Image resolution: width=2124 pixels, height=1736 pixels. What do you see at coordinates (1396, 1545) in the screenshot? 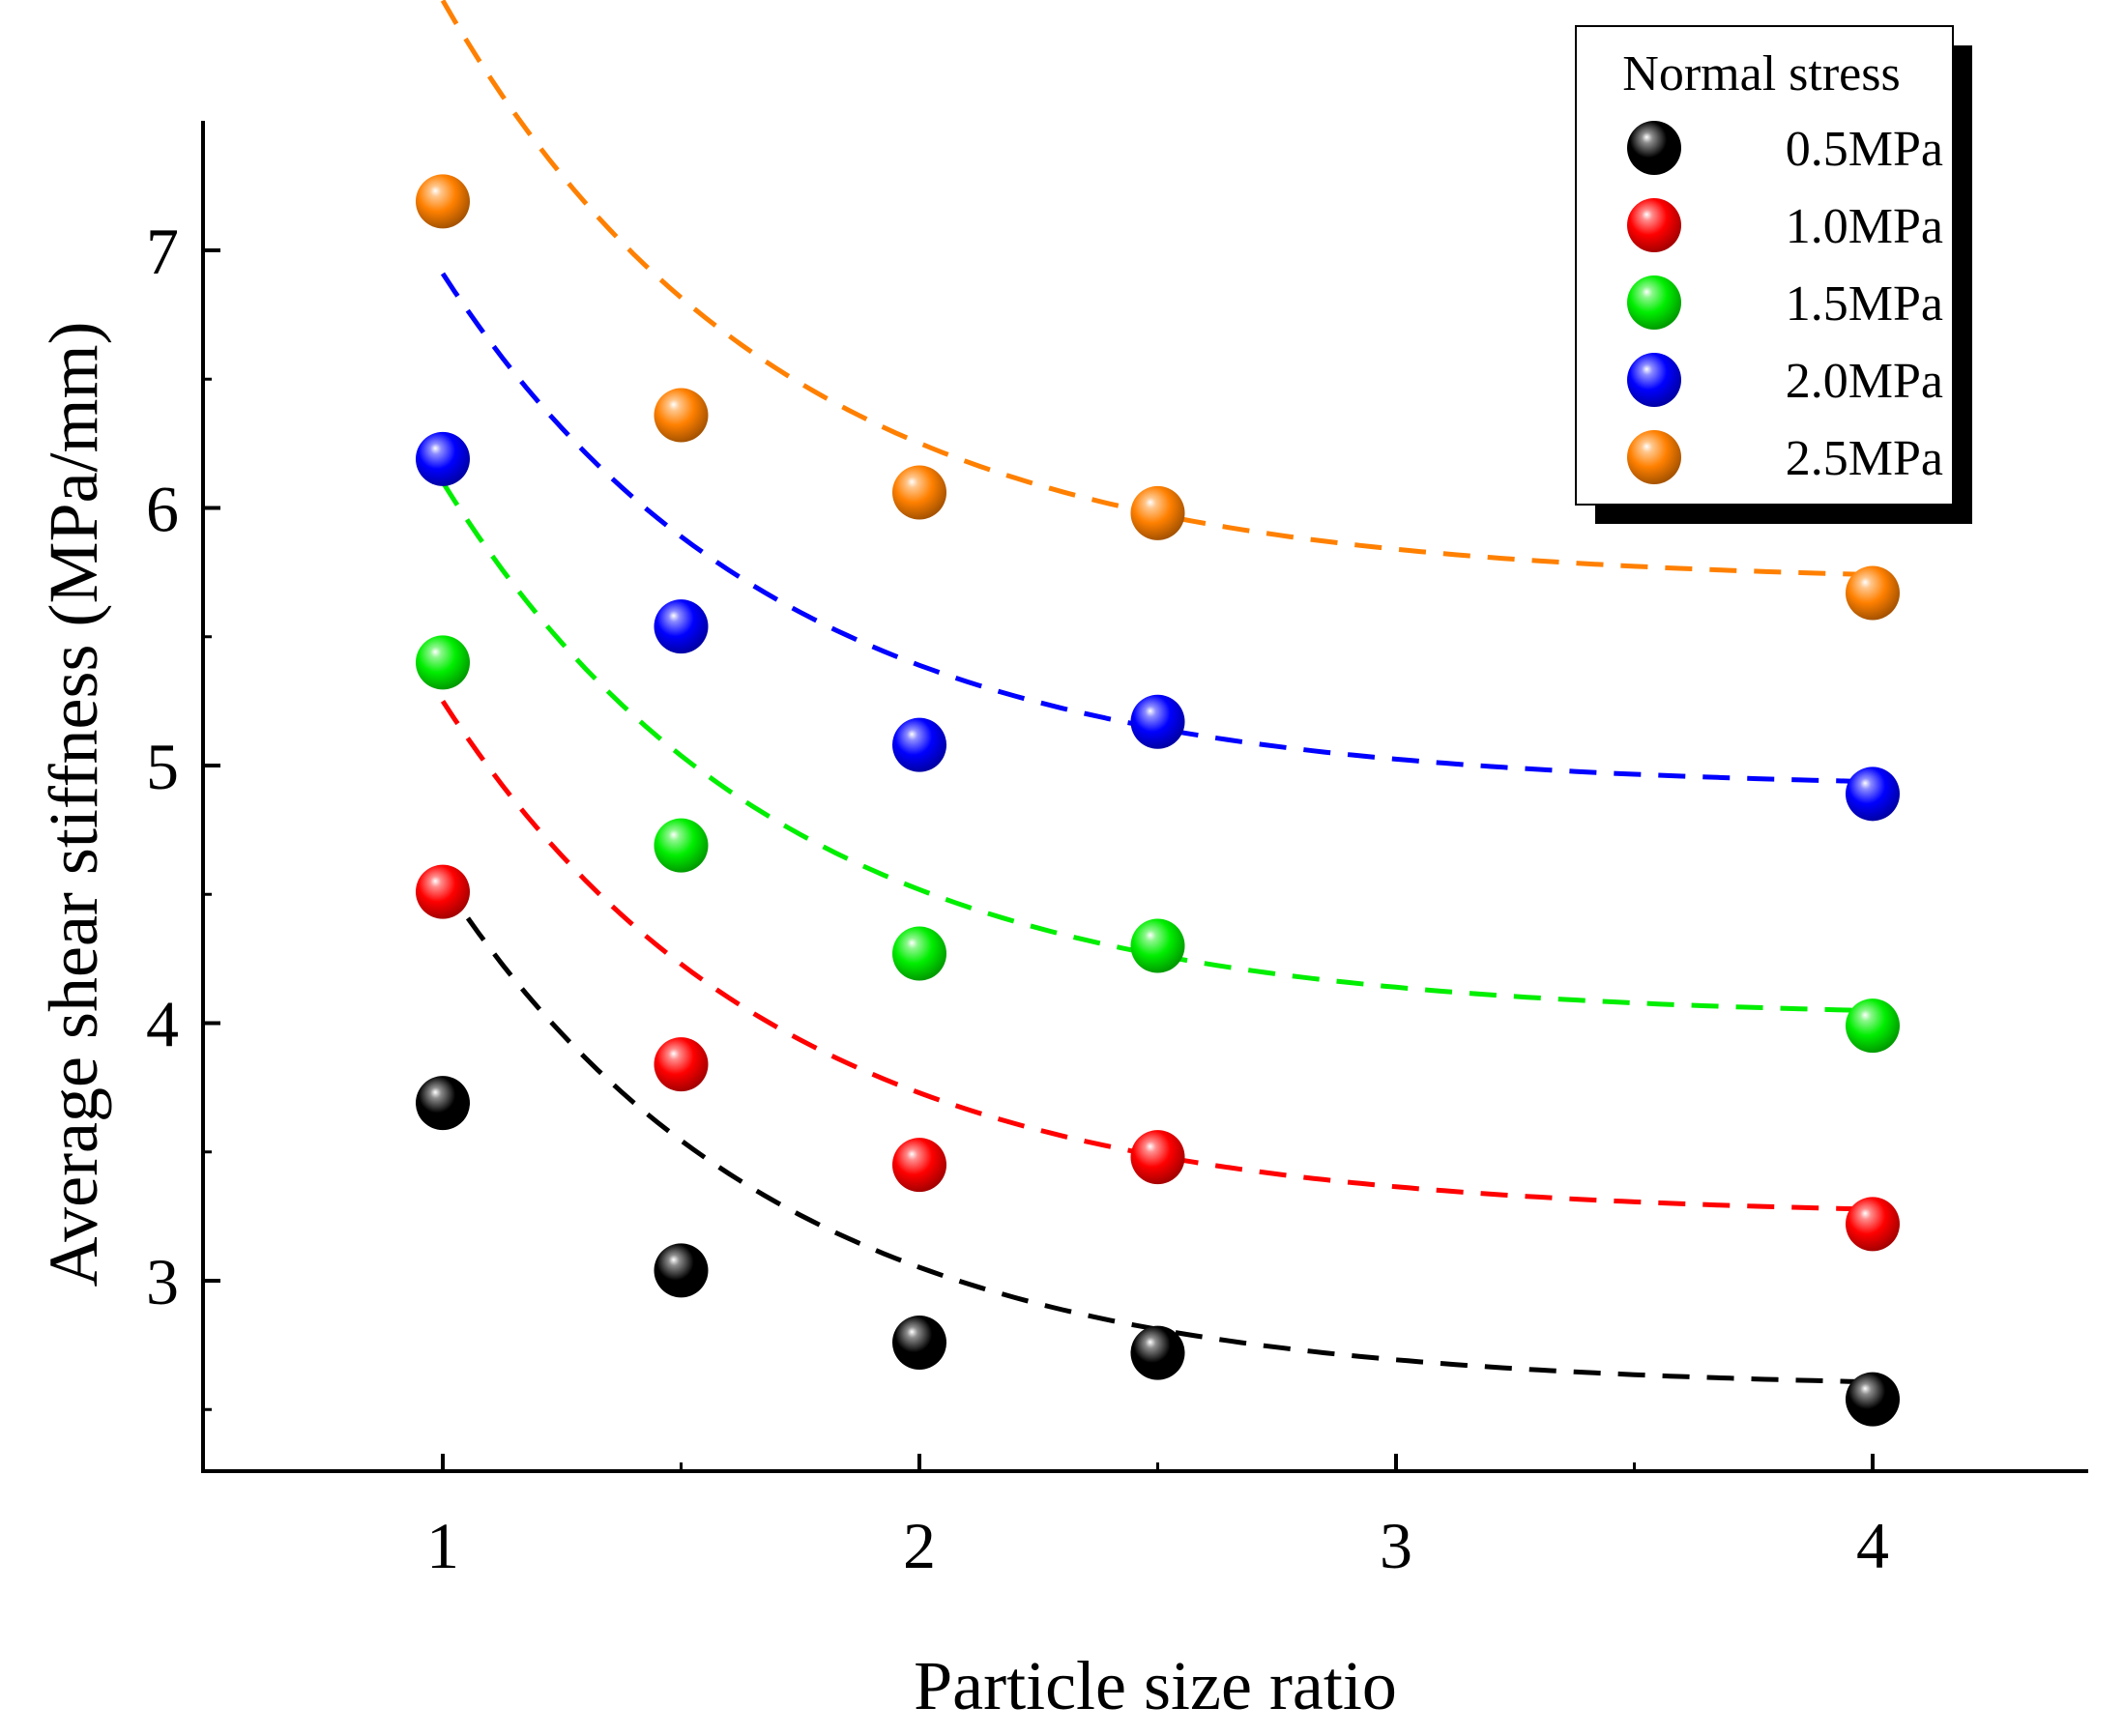
I see `x-tick-label: 3` at bounding box center [1396, 1545].